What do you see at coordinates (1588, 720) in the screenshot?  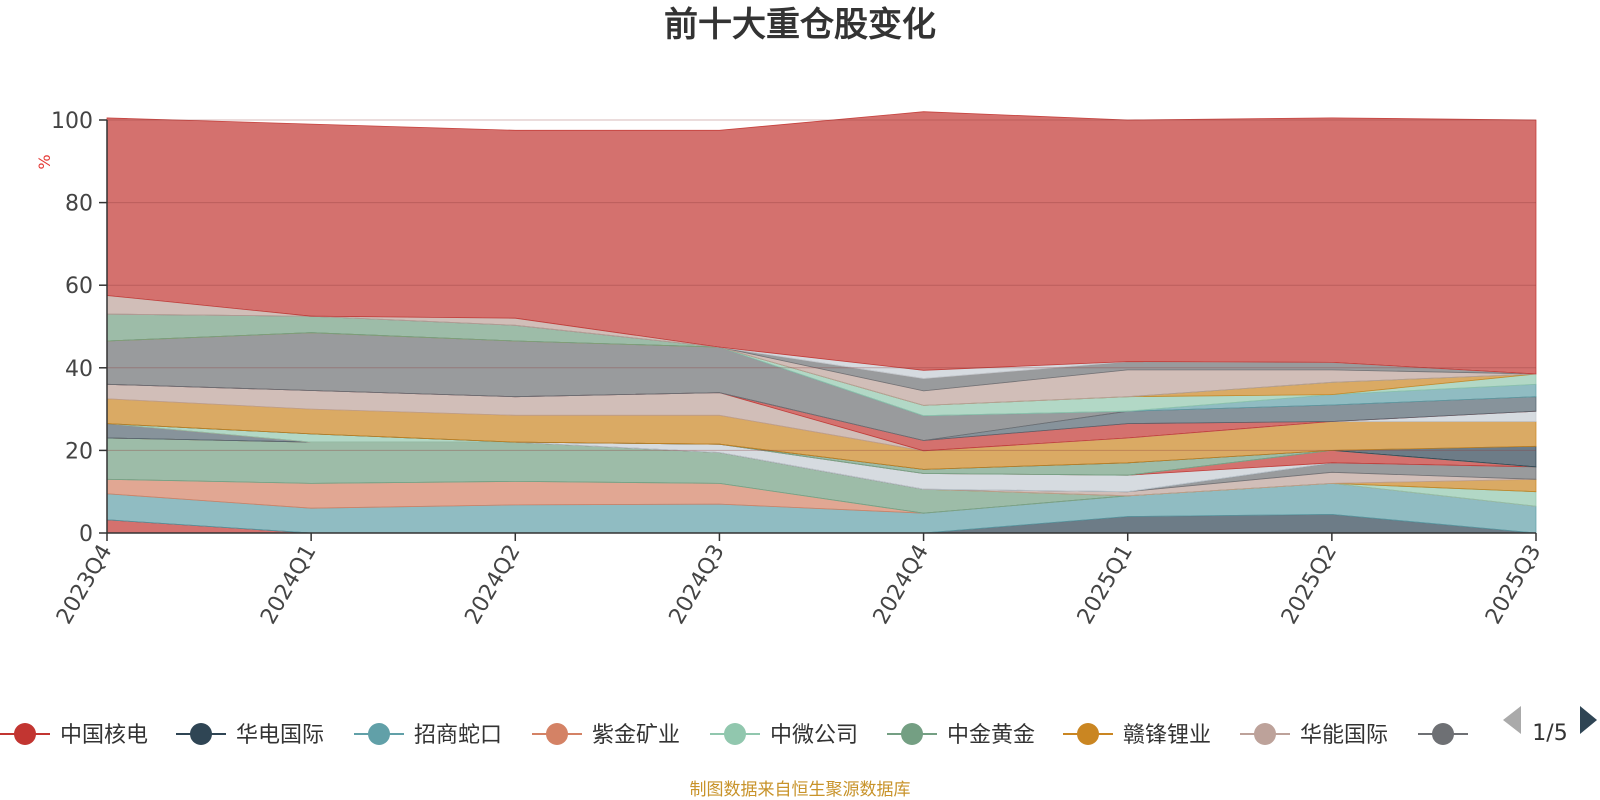 I see `legend-next-page-icon` at bounding box center [1588, 720].